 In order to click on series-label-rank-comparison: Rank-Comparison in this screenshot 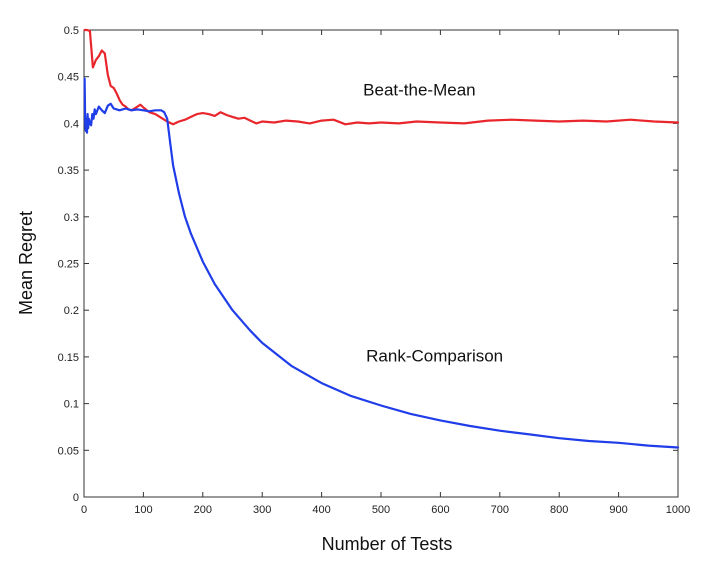, I will do `click(434, 356)`.